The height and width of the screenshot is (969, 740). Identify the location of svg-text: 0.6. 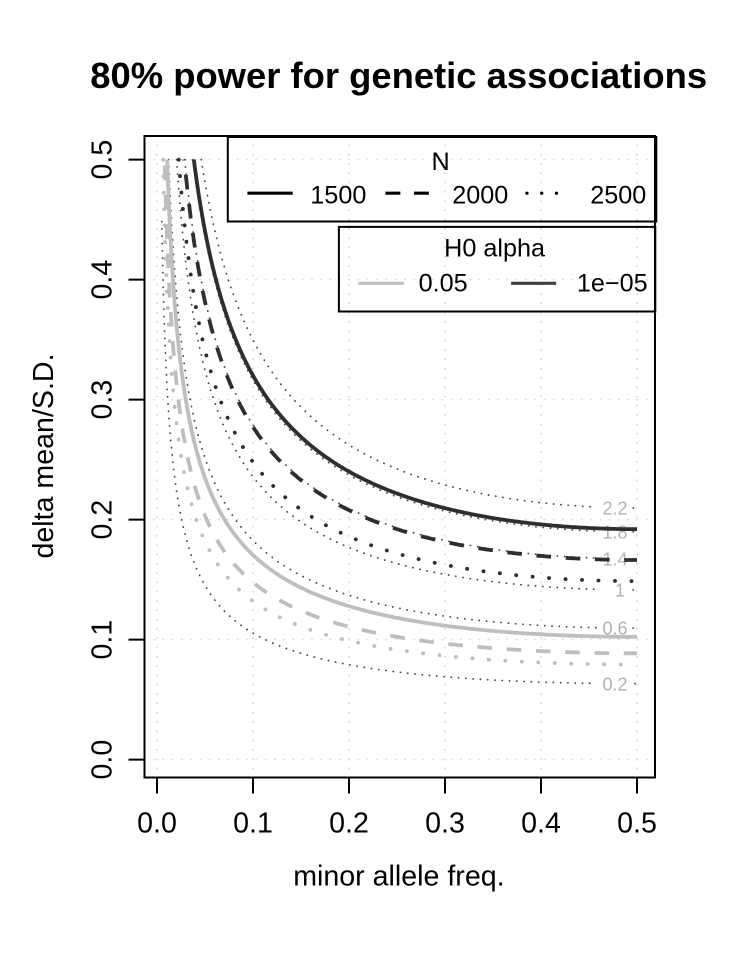
(614, 629).